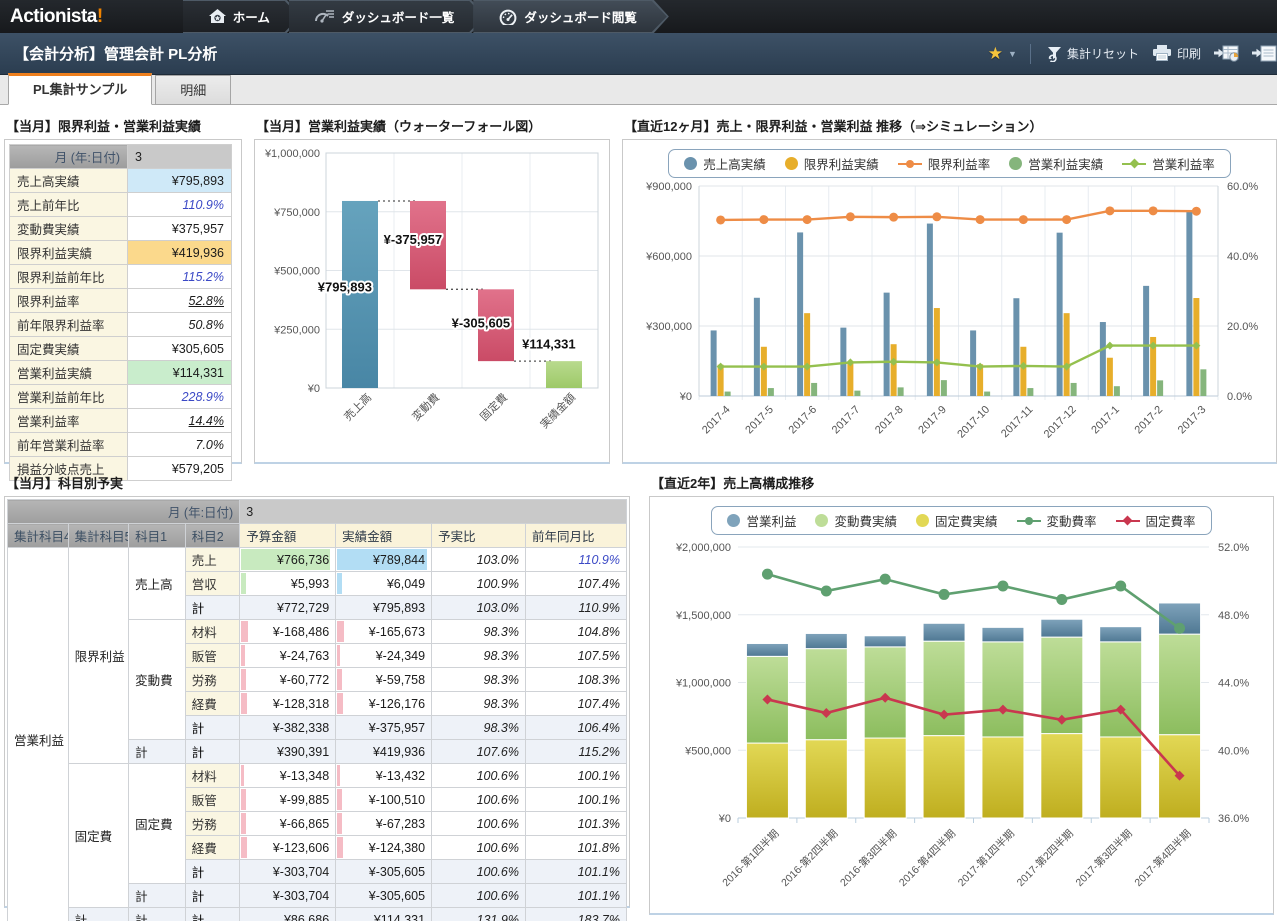  What do you see at coordinates (288, 703) in the screenshot?
I see `budget-amount-cell: ¥-128,318` at bounding box center [288, 703].